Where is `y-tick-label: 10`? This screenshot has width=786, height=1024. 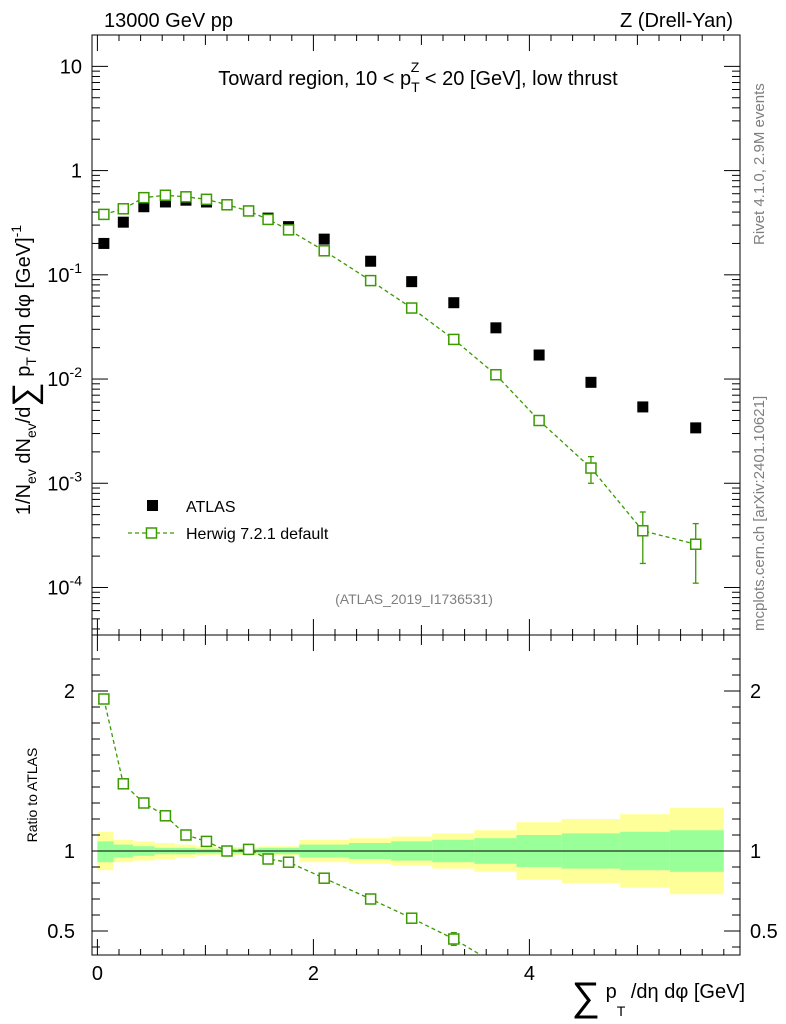 y-tick-label: 10 is located at coordinates (71, 67).